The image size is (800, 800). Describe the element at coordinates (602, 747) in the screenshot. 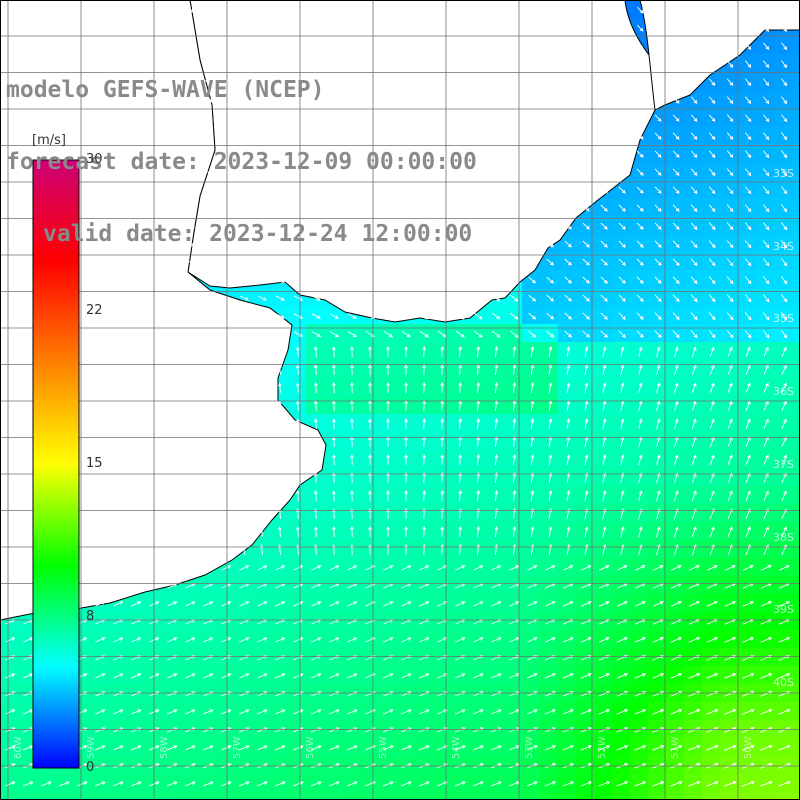

I see `lon-label: 52W` at that location.